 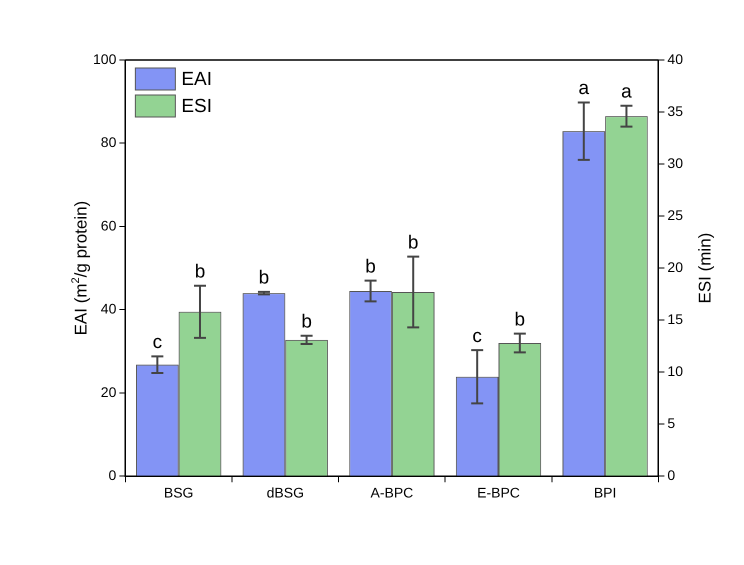 What do you see at coordinates (705, 268) in the screenshot?
I see `y2-axis-title: ESI (min)` at bounding box center [705, 268].